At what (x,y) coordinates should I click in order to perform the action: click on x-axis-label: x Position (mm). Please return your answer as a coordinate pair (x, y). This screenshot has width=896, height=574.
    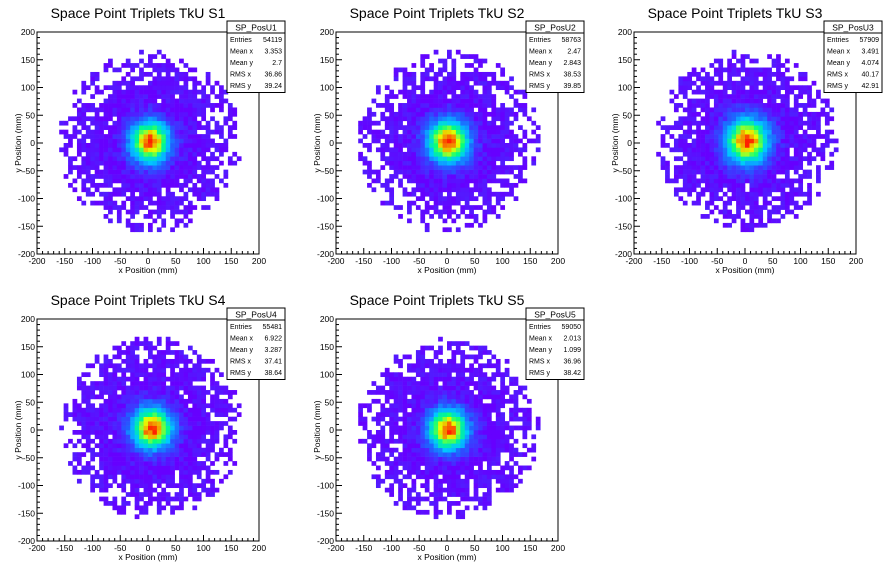
    Looking at the image, I should click on (744, 270).